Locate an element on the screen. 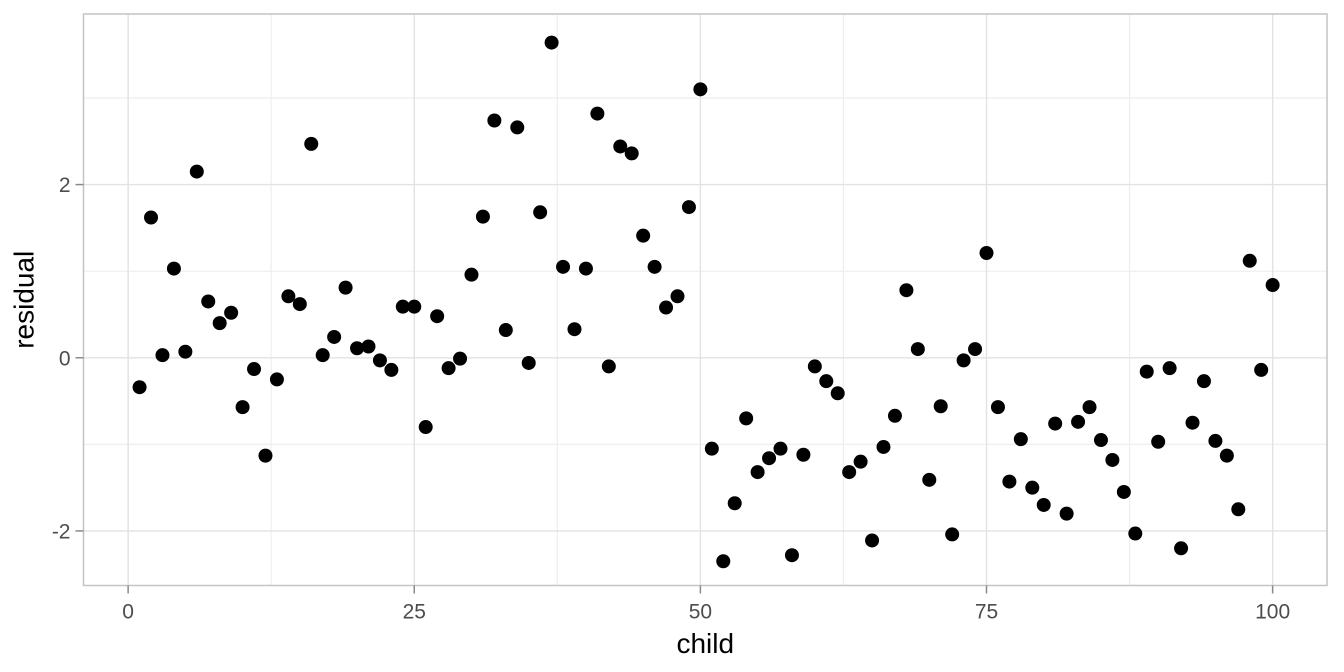 This screenshot has height=672, width=1344. x-tick-label: 0 is located at coordinates (128, 612).